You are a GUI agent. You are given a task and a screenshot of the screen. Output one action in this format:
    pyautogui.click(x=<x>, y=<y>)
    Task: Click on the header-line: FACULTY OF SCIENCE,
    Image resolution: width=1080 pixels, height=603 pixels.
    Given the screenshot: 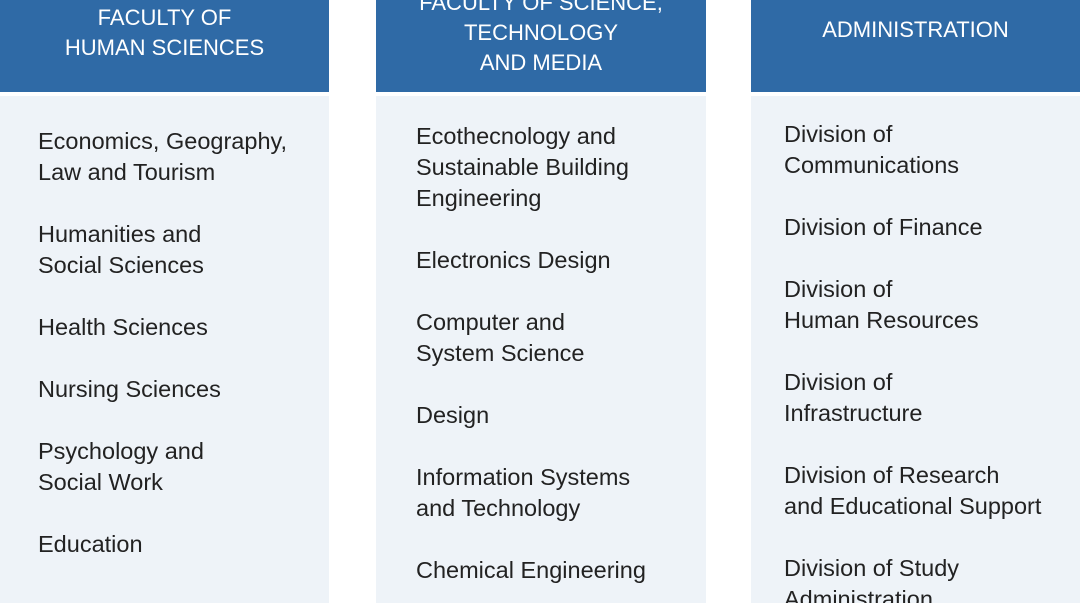 What is the action you would take?
    pyautogui.click(x=541, y=7)
    